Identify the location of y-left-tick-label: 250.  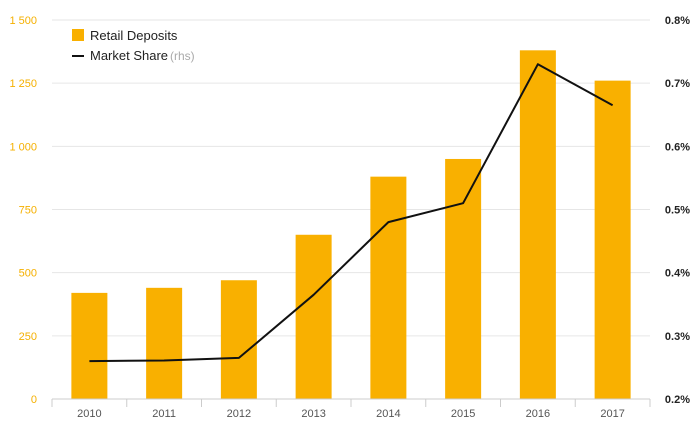
(28, 337).